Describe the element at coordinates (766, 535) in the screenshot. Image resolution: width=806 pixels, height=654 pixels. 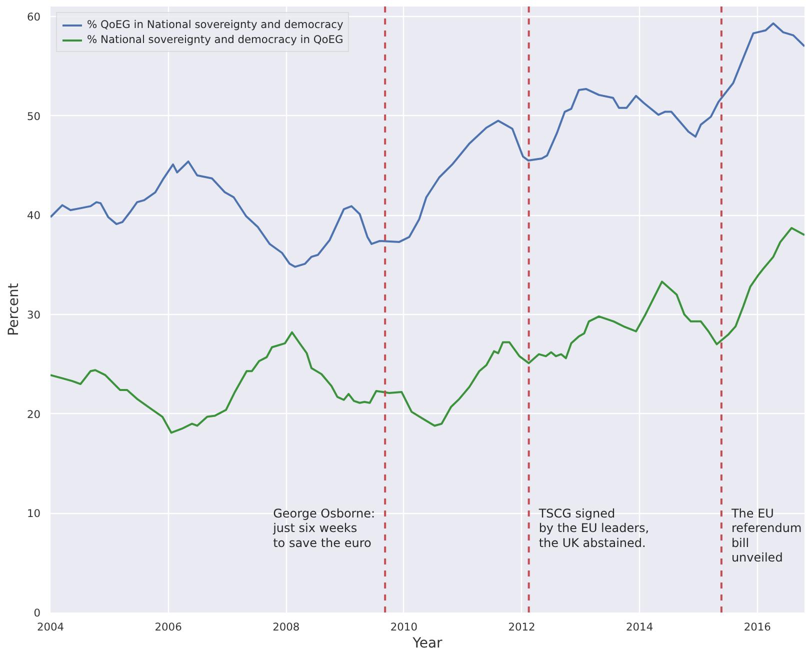
I see `ref-line-label: The EU referendum bill unveiled` at that location.